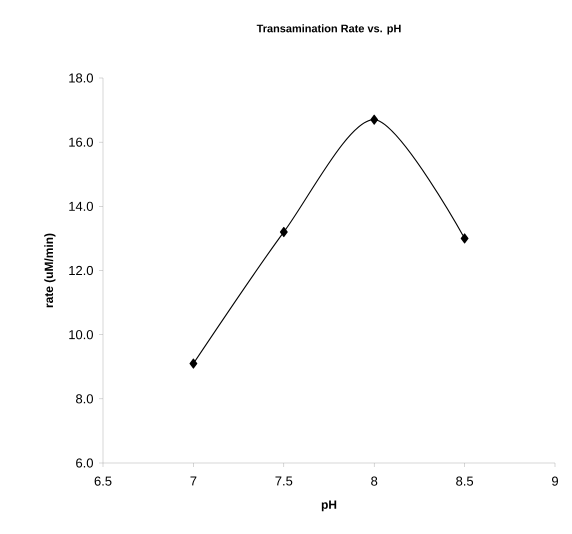 This screenshot has width=572, height=534. I want to click on y-axis-title: rate (uM/min), so click(50, 271).